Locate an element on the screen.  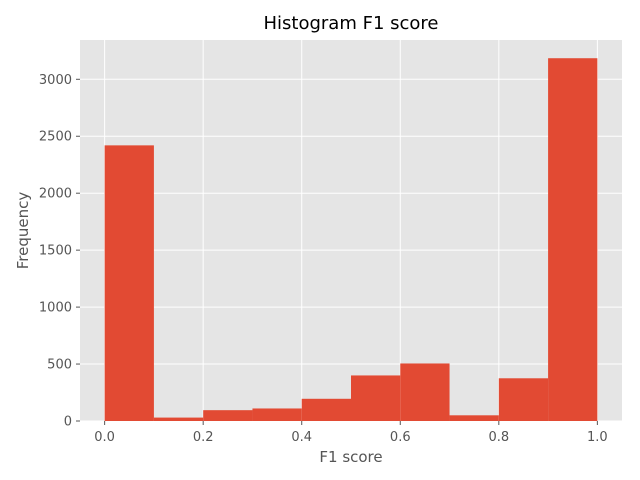
y-tick-label: 3000 is located at coordinates (55, 80).